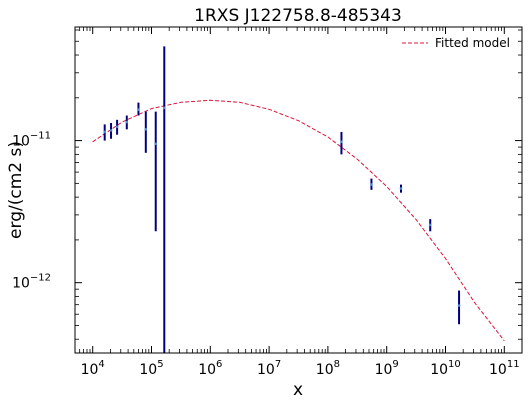 This screenshot has height=404, width=528. What do you see at coordinates (504, 368) in the screenshot?
I see `x-tick-label-7: 10¹¹` at bounding box center [504, 368].